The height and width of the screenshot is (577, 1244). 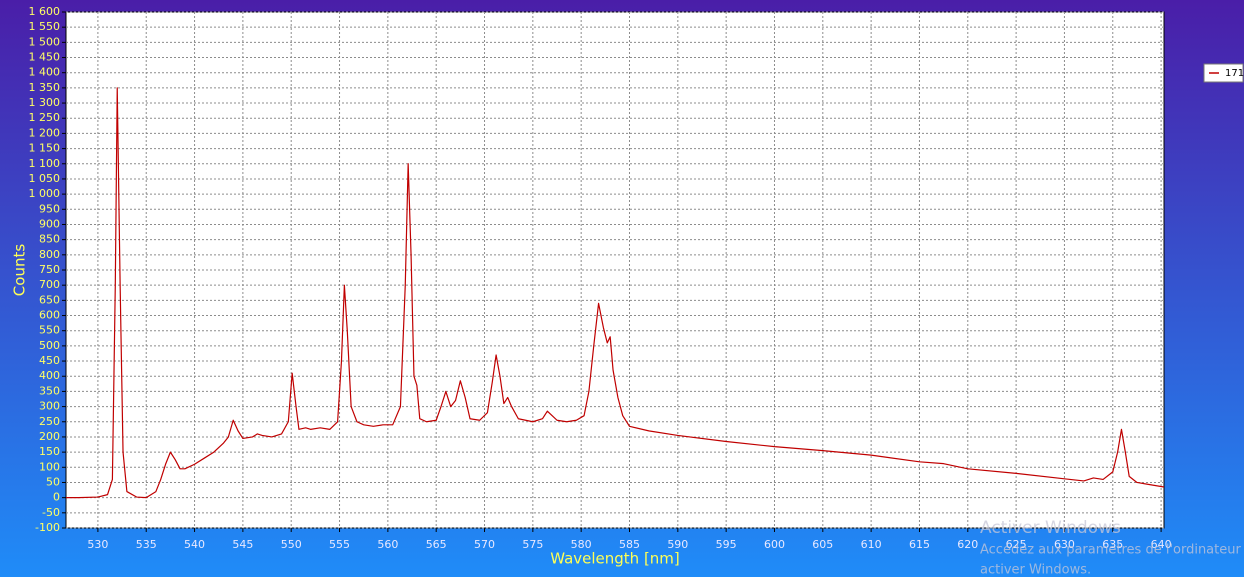 I want to click on y-tick-label: 150, so click(x=49, y=451).